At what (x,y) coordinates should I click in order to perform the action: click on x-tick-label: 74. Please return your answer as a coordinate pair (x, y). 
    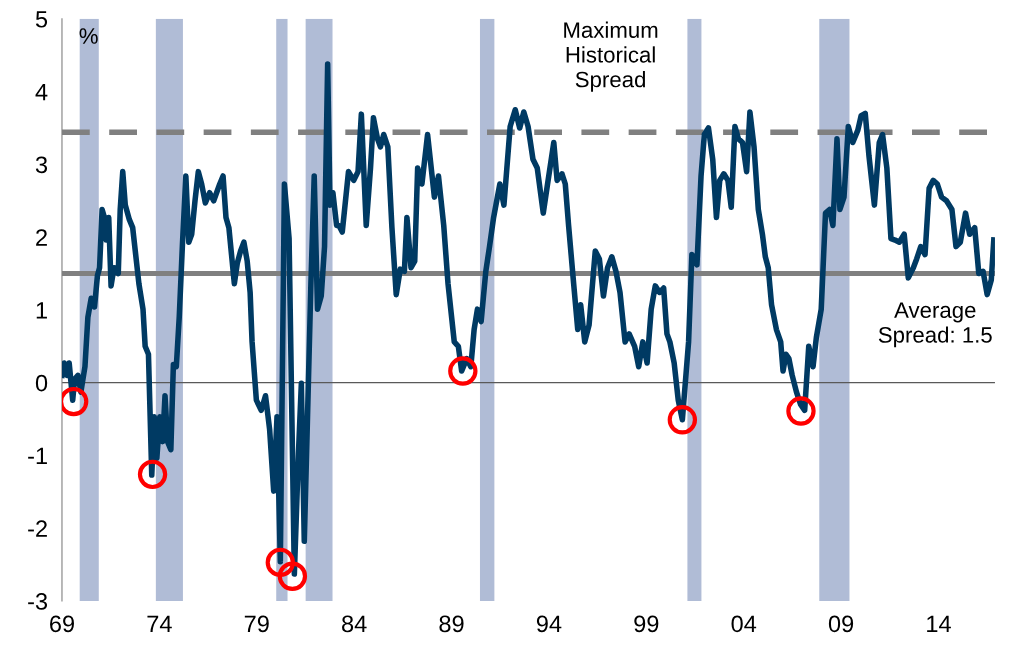
    Looking at the image, I should click on (159, 623).